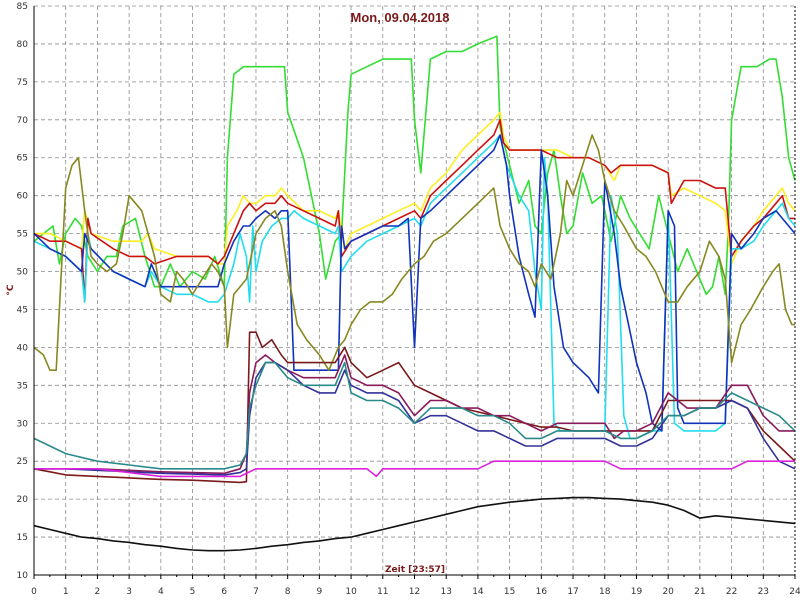  What do you see at coordinates (11, 290) in the screenshot?
I see `y-axis-label: °C` at bounding box center [11, 290].